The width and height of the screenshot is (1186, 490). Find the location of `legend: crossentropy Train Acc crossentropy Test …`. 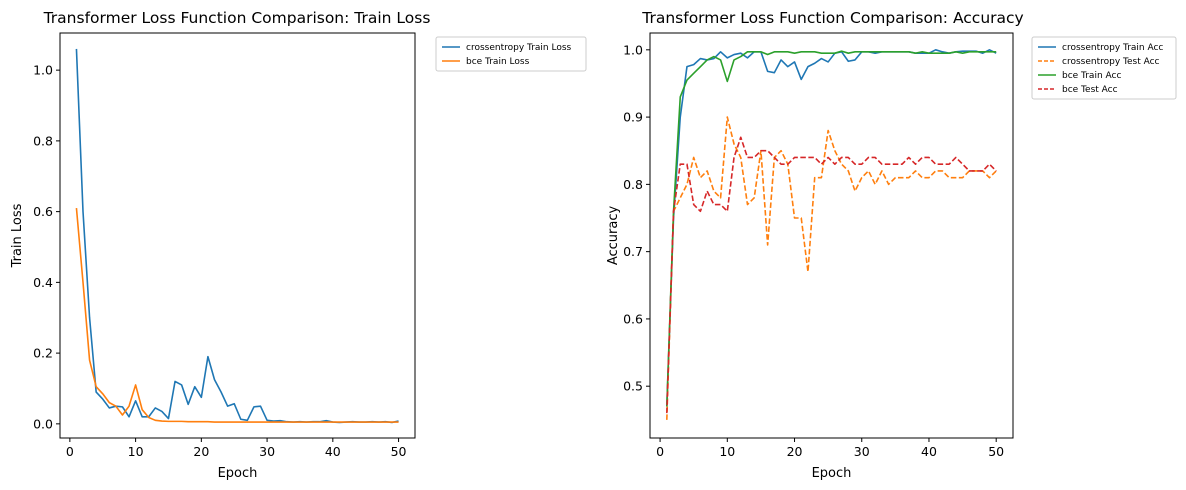

legend: crossentropy Train Acc crossentropy Test … is located at coordinates (1104, 68).